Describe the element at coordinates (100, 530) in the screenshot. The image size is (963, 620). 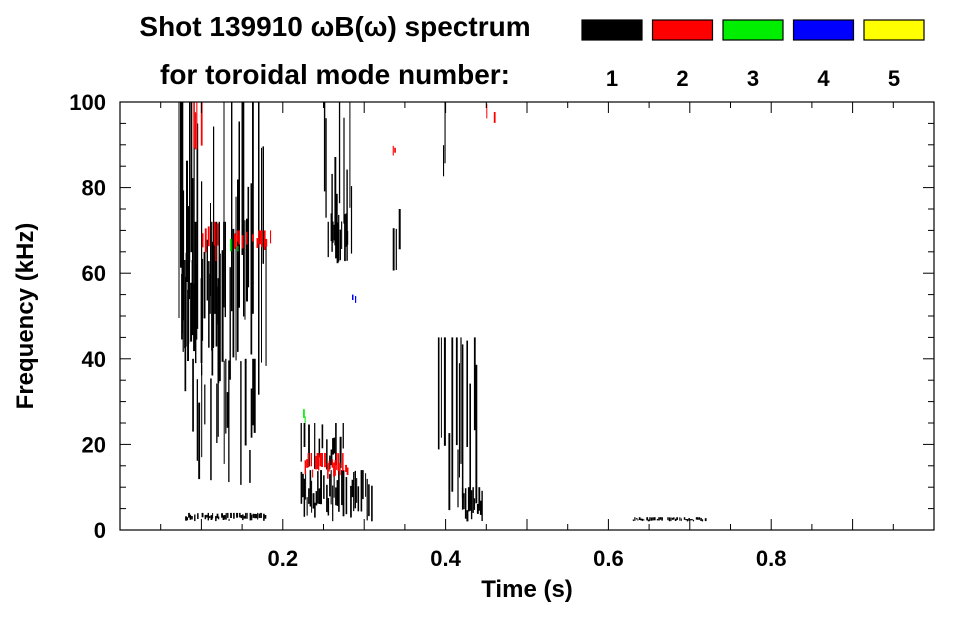
I see `y-tick-label: 0` at that location.